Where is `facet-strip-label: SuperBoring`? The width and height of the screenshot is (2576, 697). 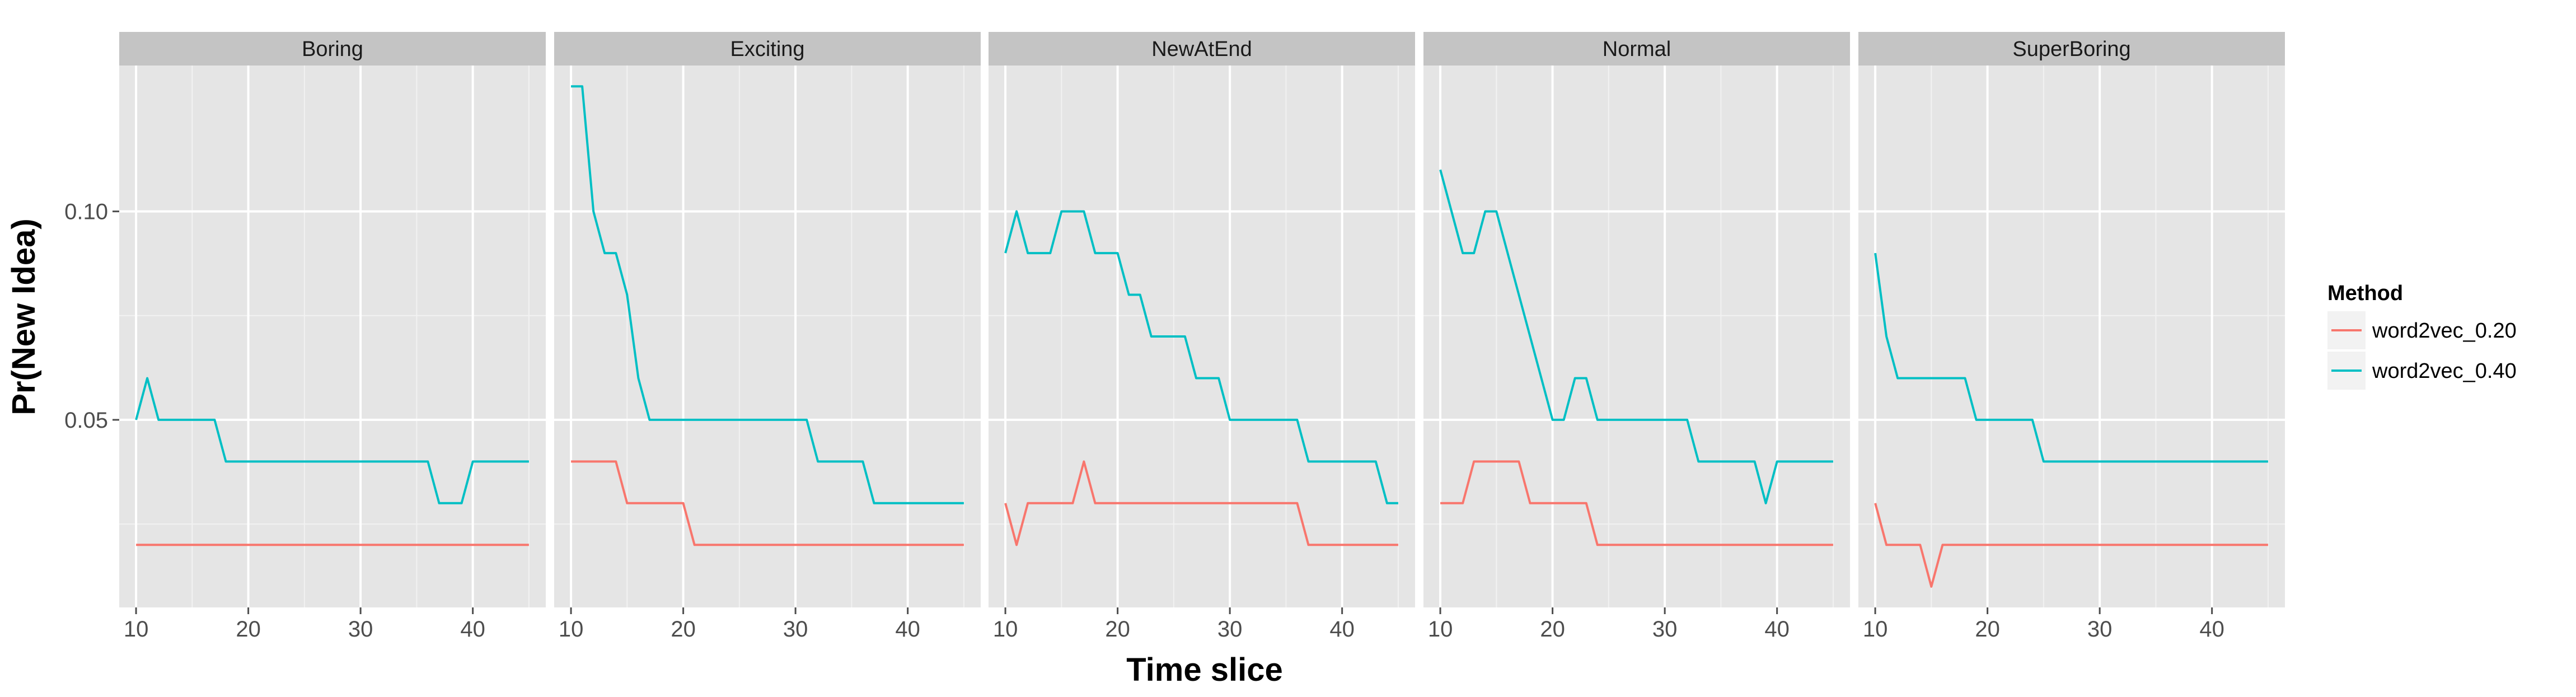
facet-strip-label: SuperBoring is located at coordinates (2071, 49).